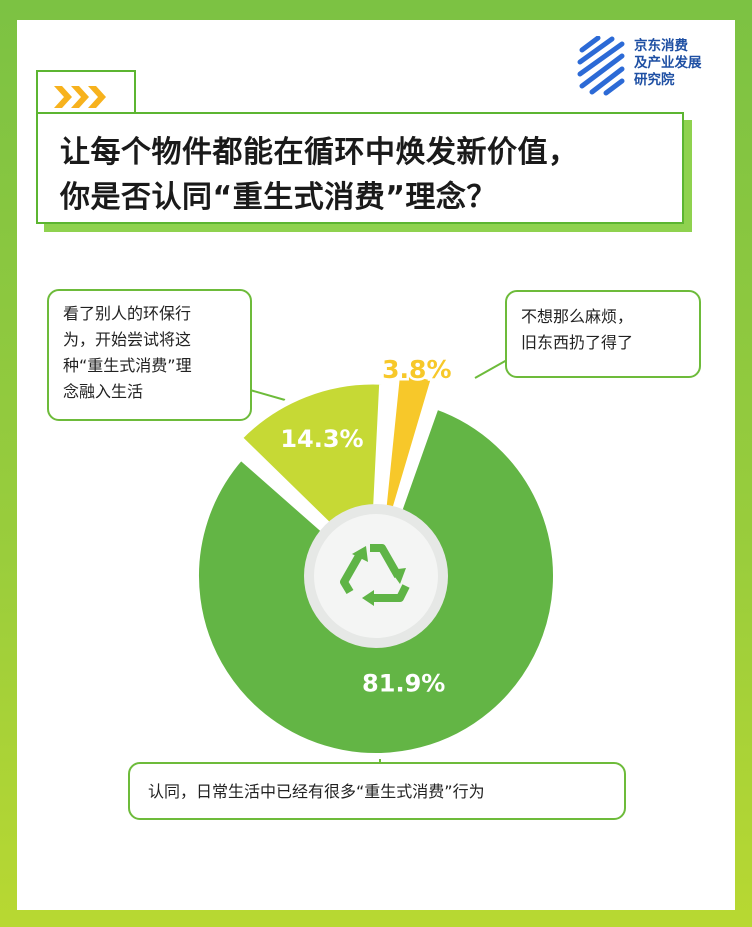 The height and width of the screenshot is (927, 752). I want to click on publisher-logo: 京东消费 及产业发展 研究院, so click(646, 66).